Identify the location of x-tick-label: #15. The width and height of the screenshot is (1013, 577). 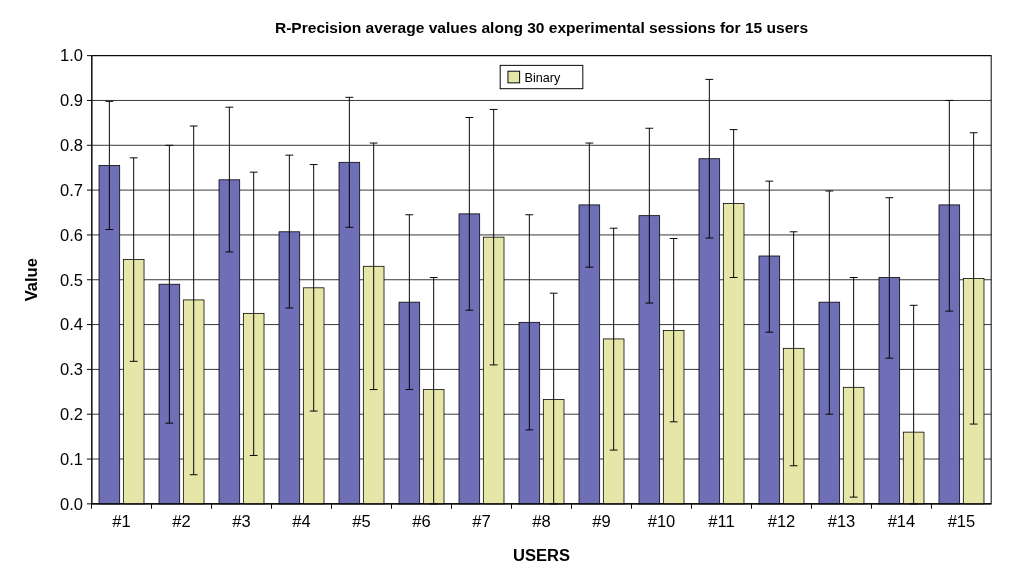
(961, 522).